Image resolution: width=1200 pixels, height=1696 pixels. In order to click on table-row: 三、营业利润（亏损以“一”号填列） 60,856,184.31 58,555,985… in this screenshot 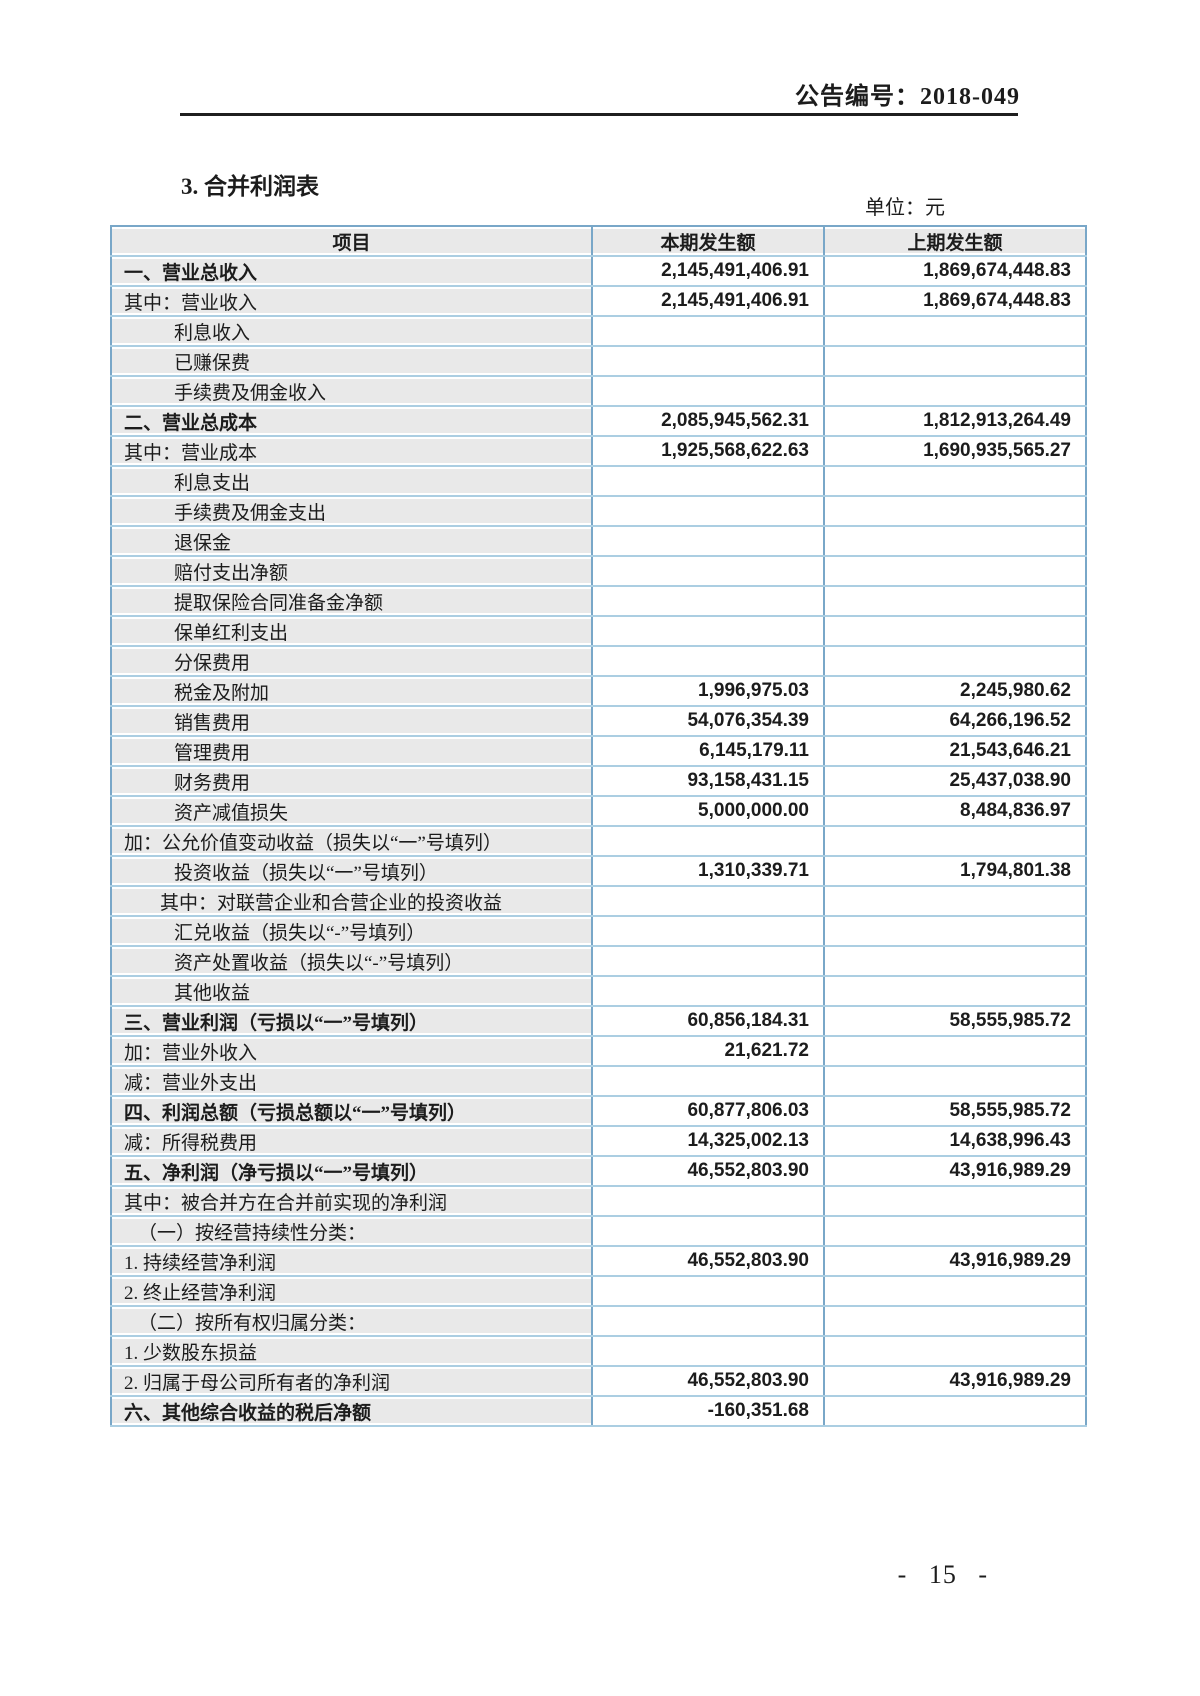, I will do `click(599, 1021)`.